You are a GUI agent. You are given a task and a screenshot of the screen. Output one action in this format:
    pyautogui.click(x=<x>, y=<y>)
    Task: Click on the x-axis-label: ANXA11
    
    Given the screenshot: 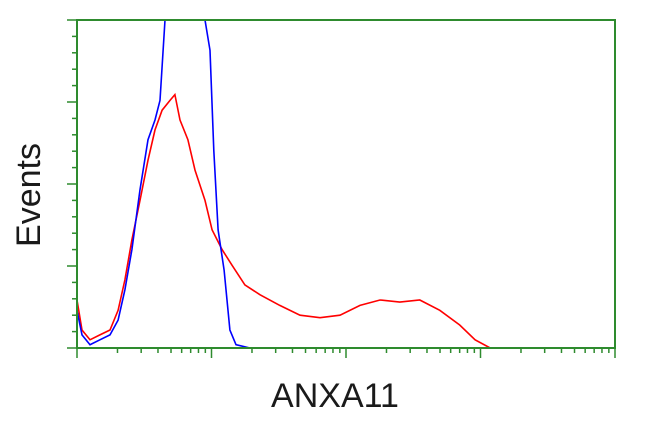 What is the action you would take?
    pyautogui.click(x=335, y=396)
    